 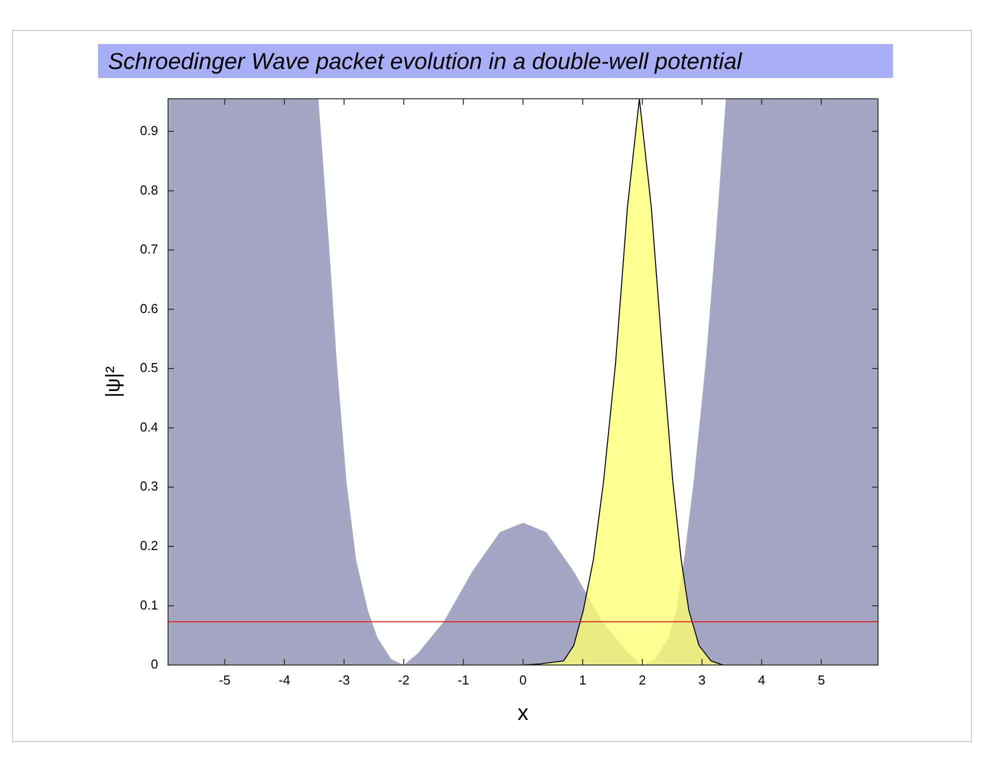 What do you see at coordinates (149, 130) in the screenshot?
I see `y-tick-label: 0.9` at bounding box center [149, 130].